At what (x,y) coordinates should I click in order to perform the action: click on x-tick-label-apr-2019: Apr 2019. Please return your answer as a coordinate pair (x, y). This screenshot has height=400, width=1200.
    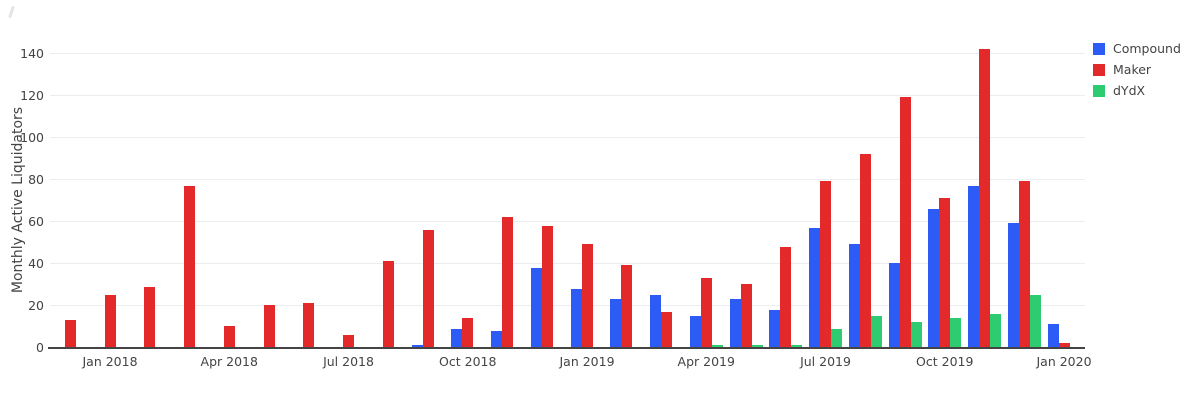
    Looking at the image, I should click on (706, 361).